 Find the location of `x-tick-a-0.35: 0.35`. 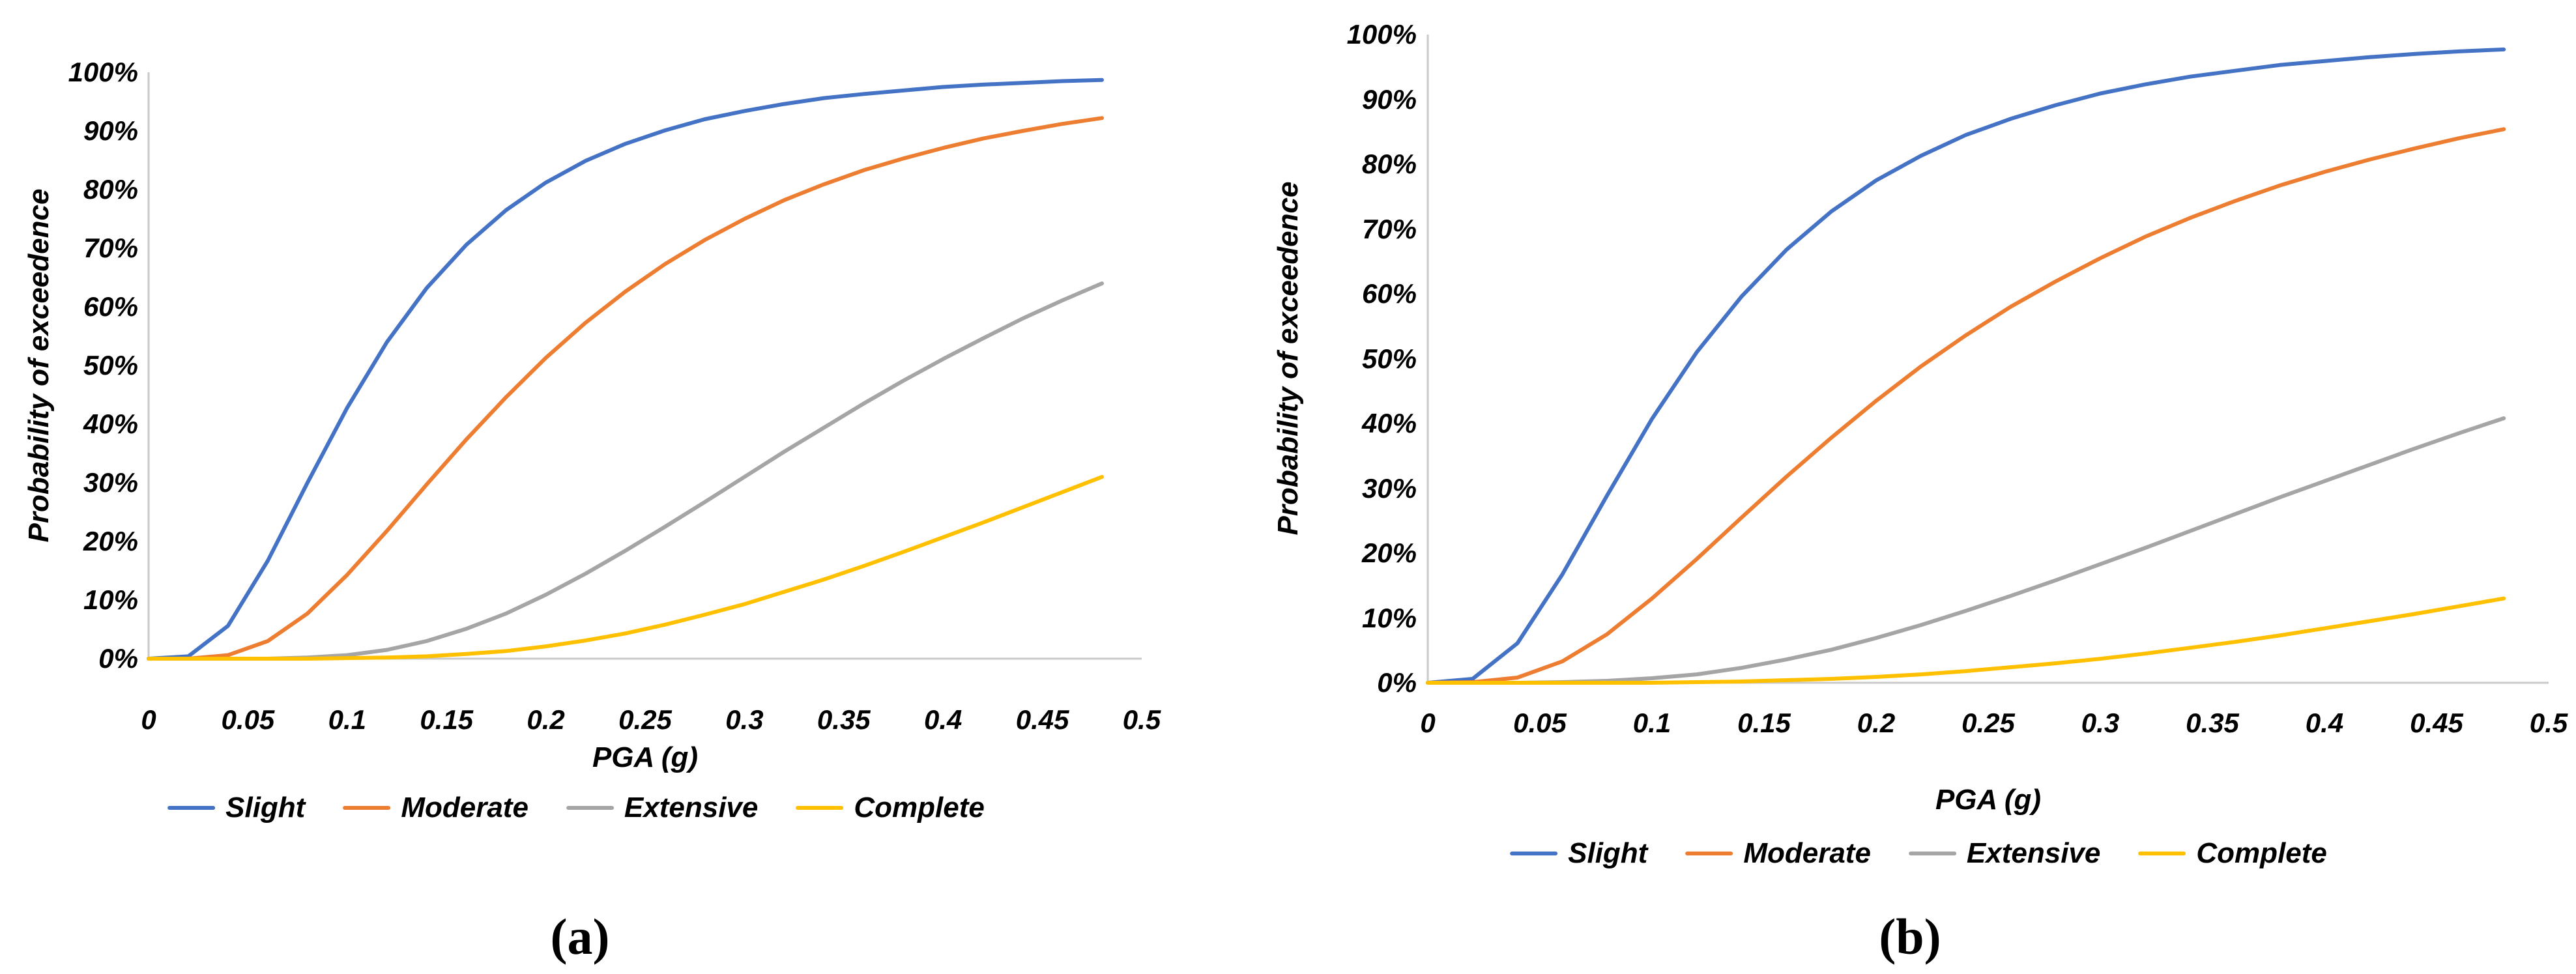

x-tick-a-0.35: 0.35 is located at coordinates (844, 719).